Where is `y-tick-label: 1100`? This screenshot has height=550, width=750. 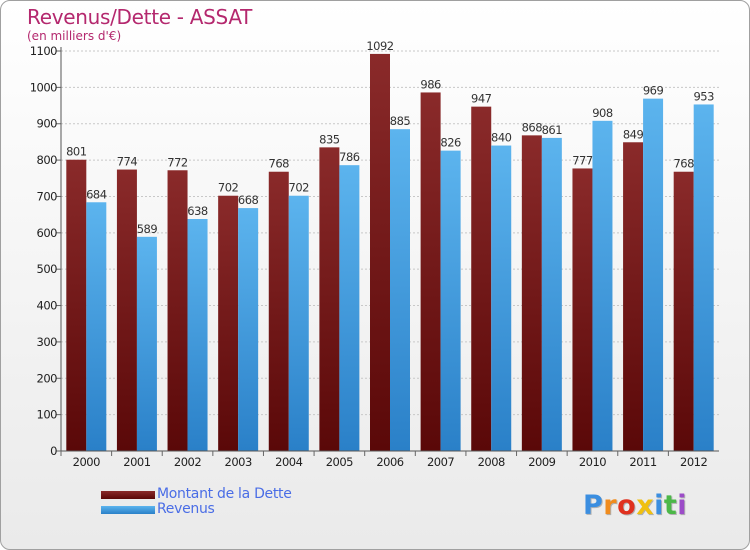 y-tick-label: 1100 is located at coordinates (43, 51).